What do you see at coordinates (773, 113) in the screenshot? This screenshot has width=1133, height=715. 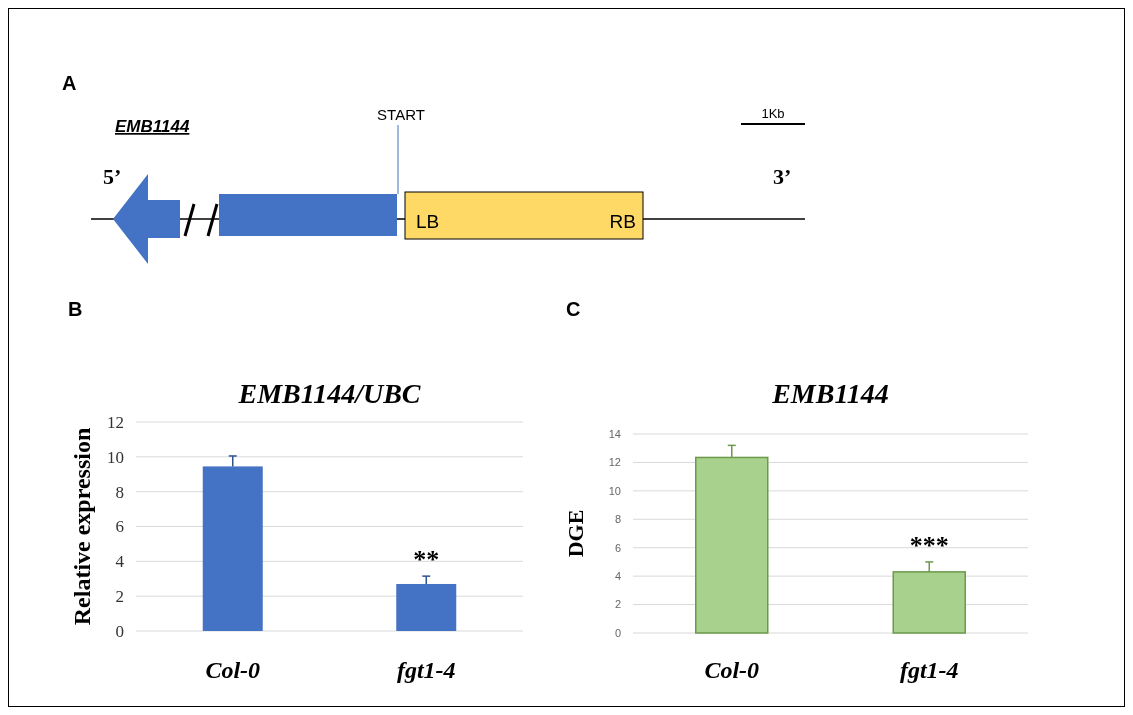 I see `text: 1Kb` at bounding box center [773, 113].